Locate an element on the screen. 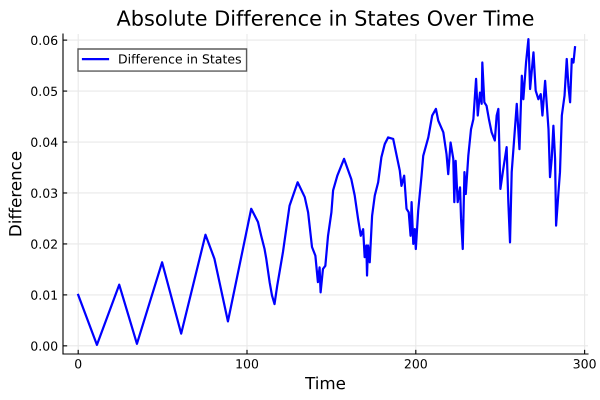 This screenshot has height=400, width=600. x-tick-label: 200 is located at coordinates (415, 364).